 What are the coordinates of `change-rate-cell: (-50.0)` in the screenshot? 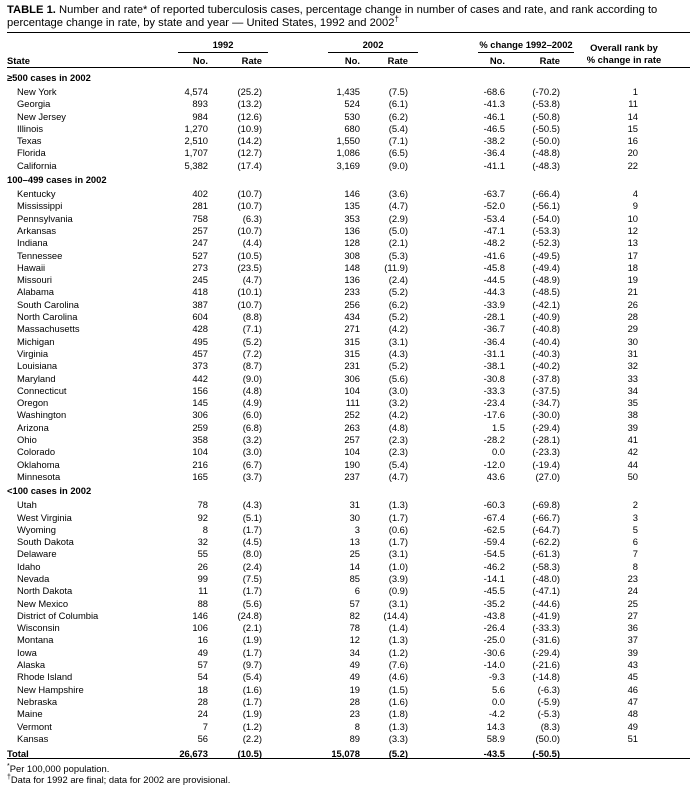 It's located at (546, 141).